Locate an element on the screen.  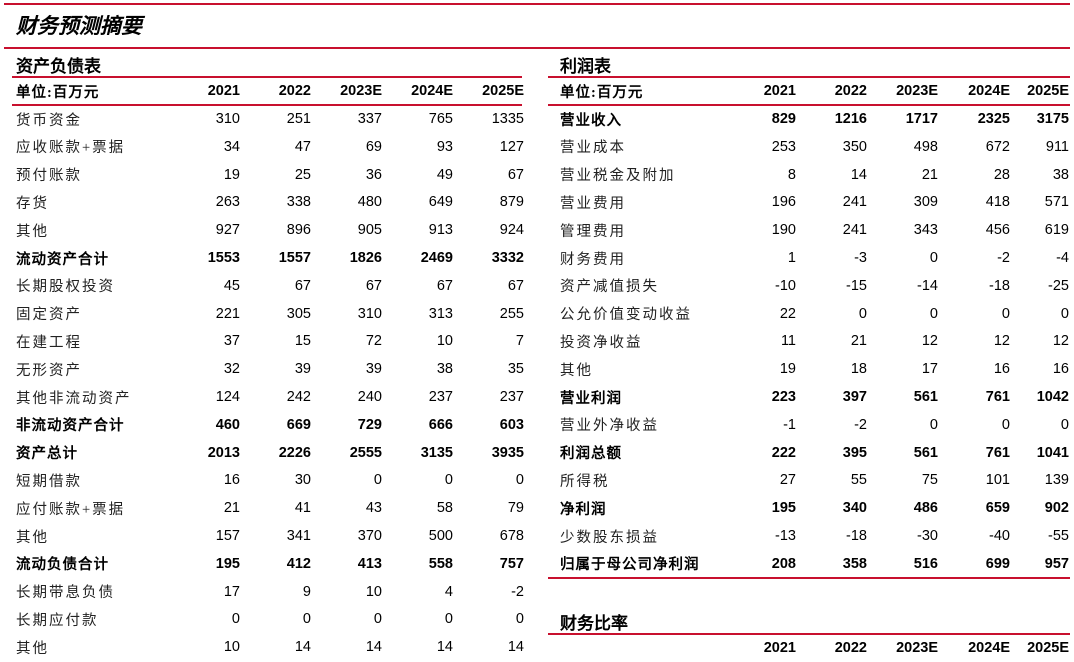
cell-2021: 2013 is located at coordinates (223, 452).